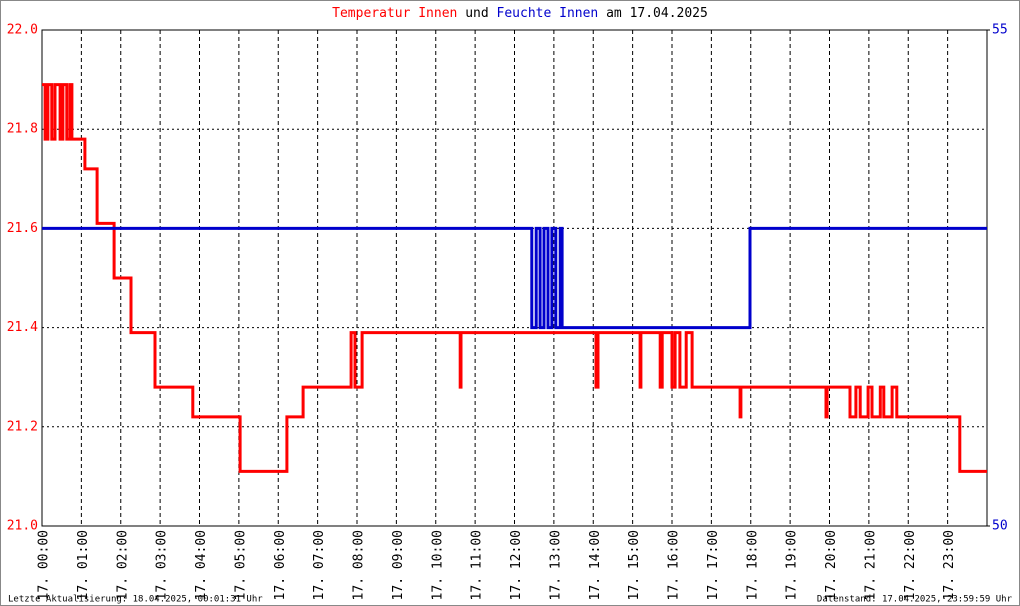  Describe the element at coordinates (22, 426) in the screenshot. I see `y-tick-label: 21.2` at that location.